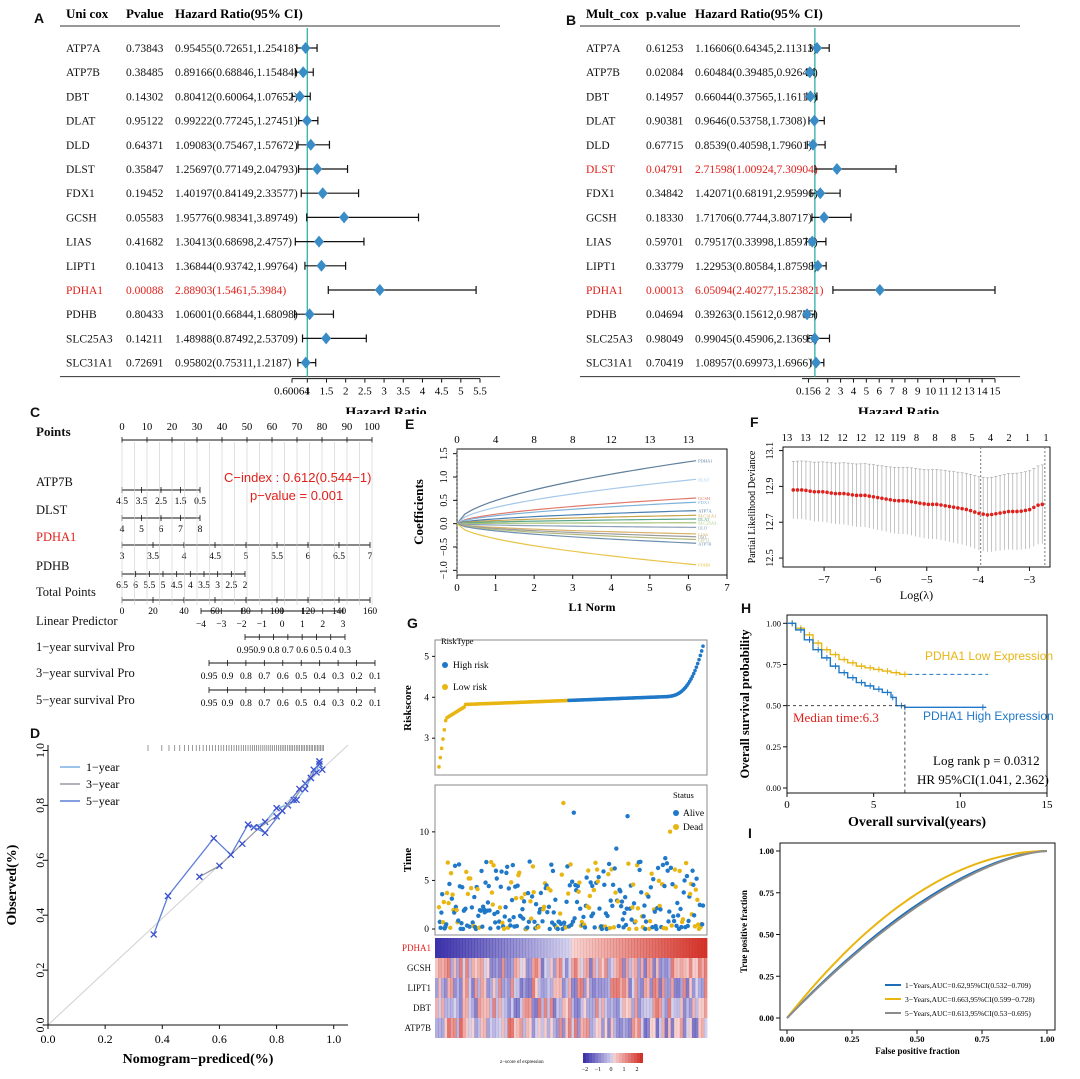  I want to click on heatmap-scale-tick: 0, so click(611, 1070).